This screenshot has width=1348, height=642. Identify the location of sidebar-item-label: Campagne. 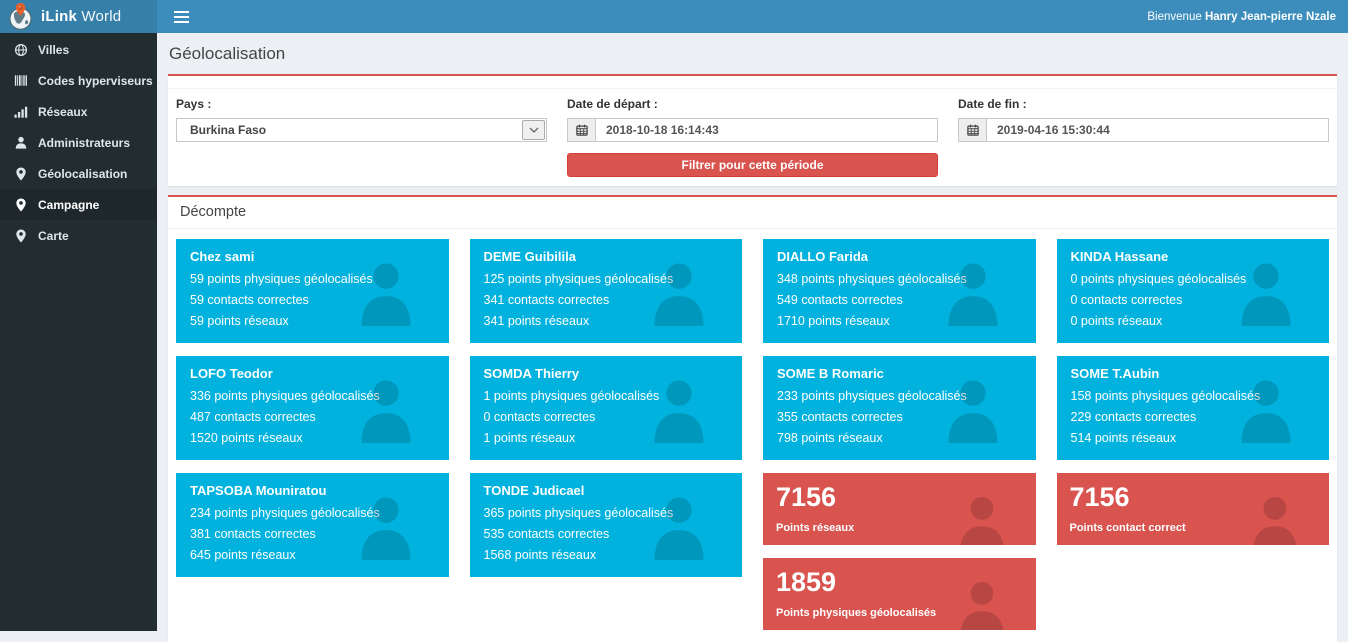
(69, 204).